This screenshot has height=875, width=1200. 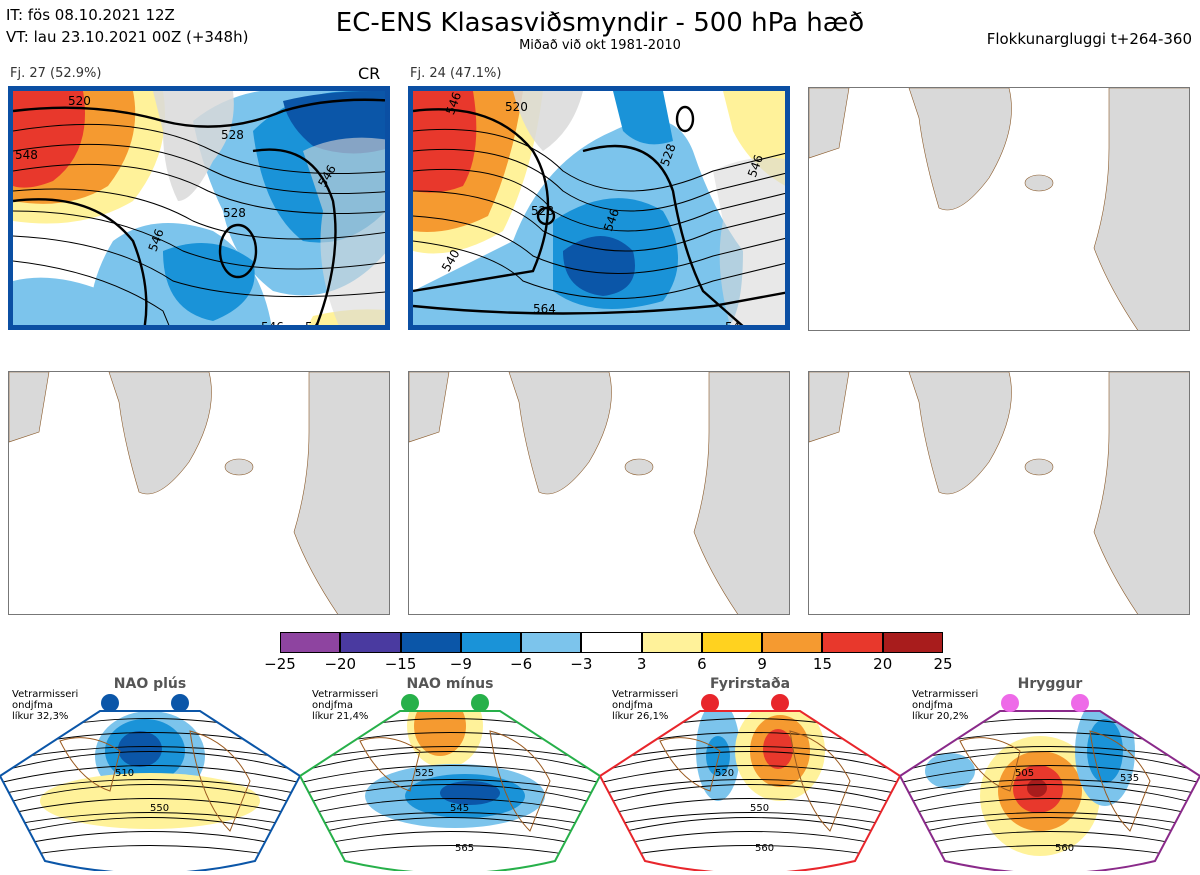 I want to click on colorbar-tick: −25, so click(x=280, y=664).